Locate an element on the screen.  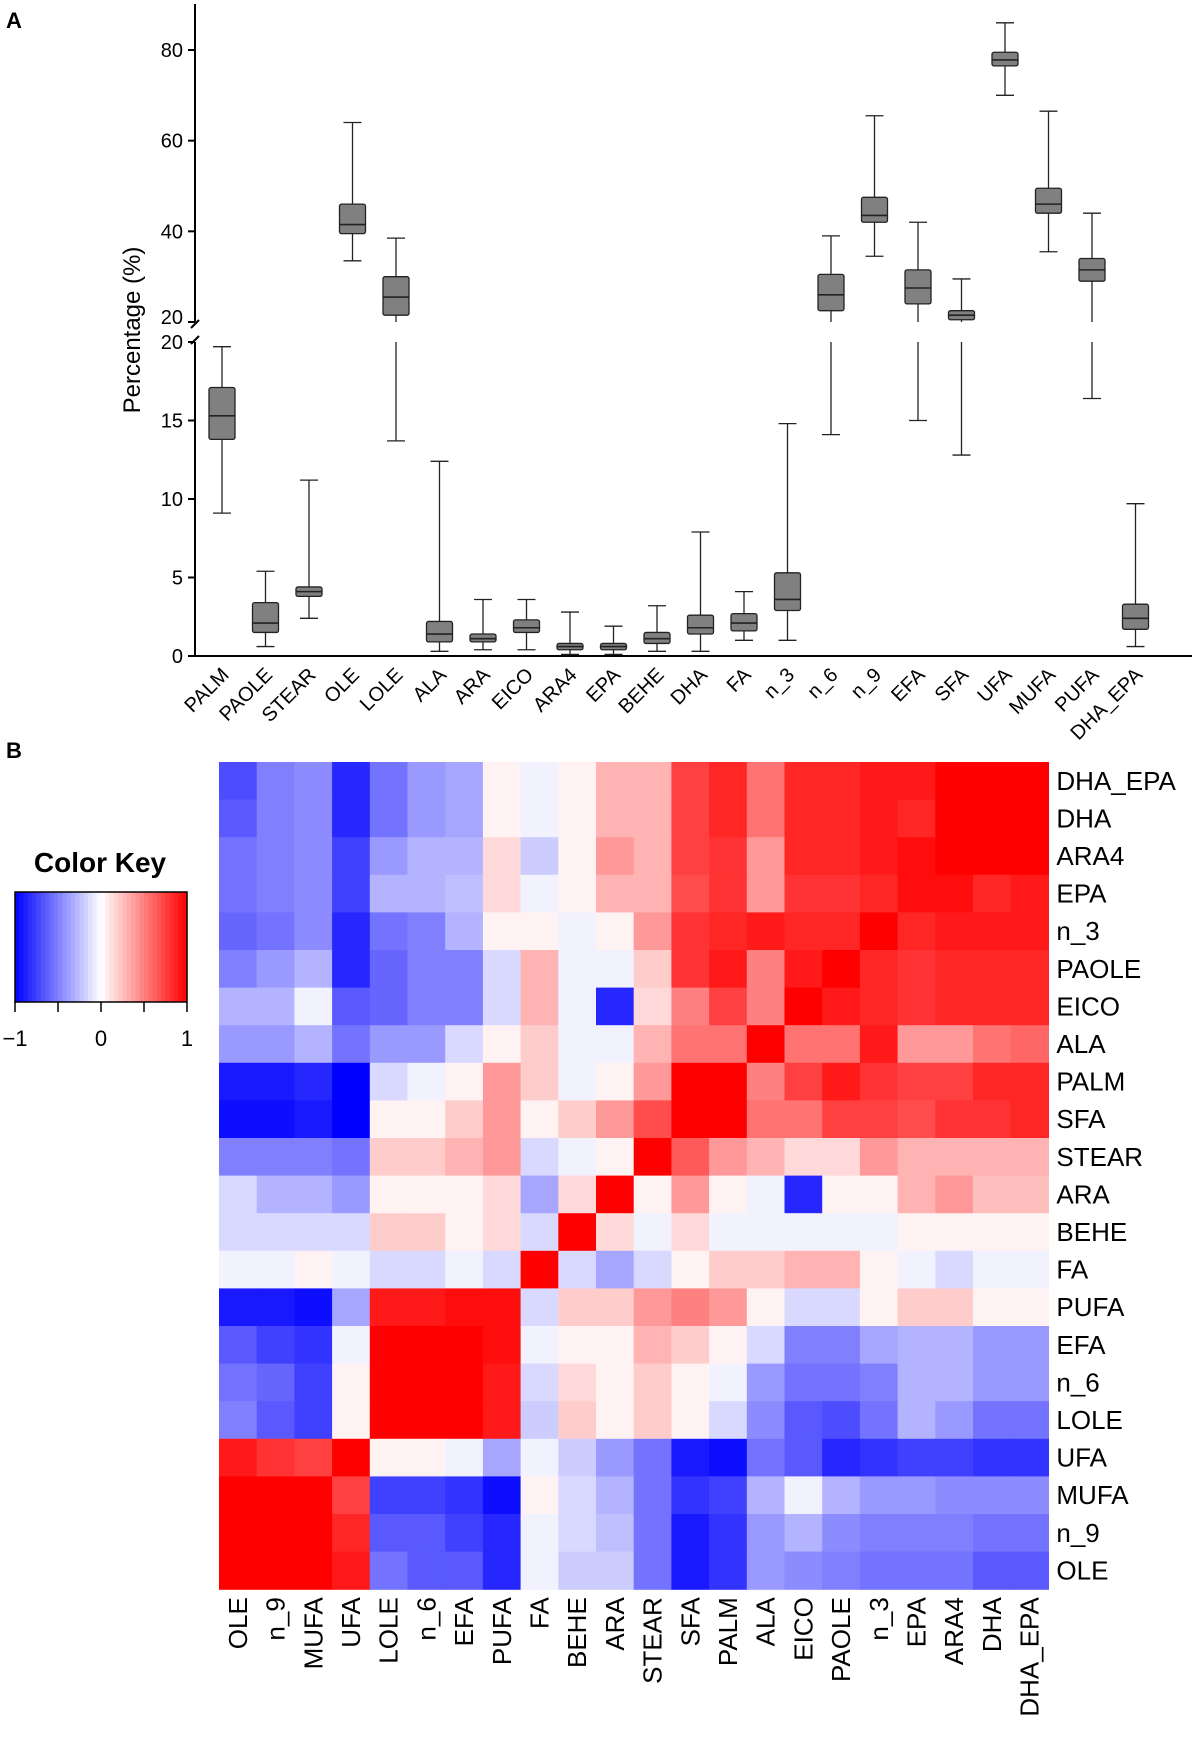
heatmap-cell-EFA-ARA4 is located at coordinates (954, 1345).